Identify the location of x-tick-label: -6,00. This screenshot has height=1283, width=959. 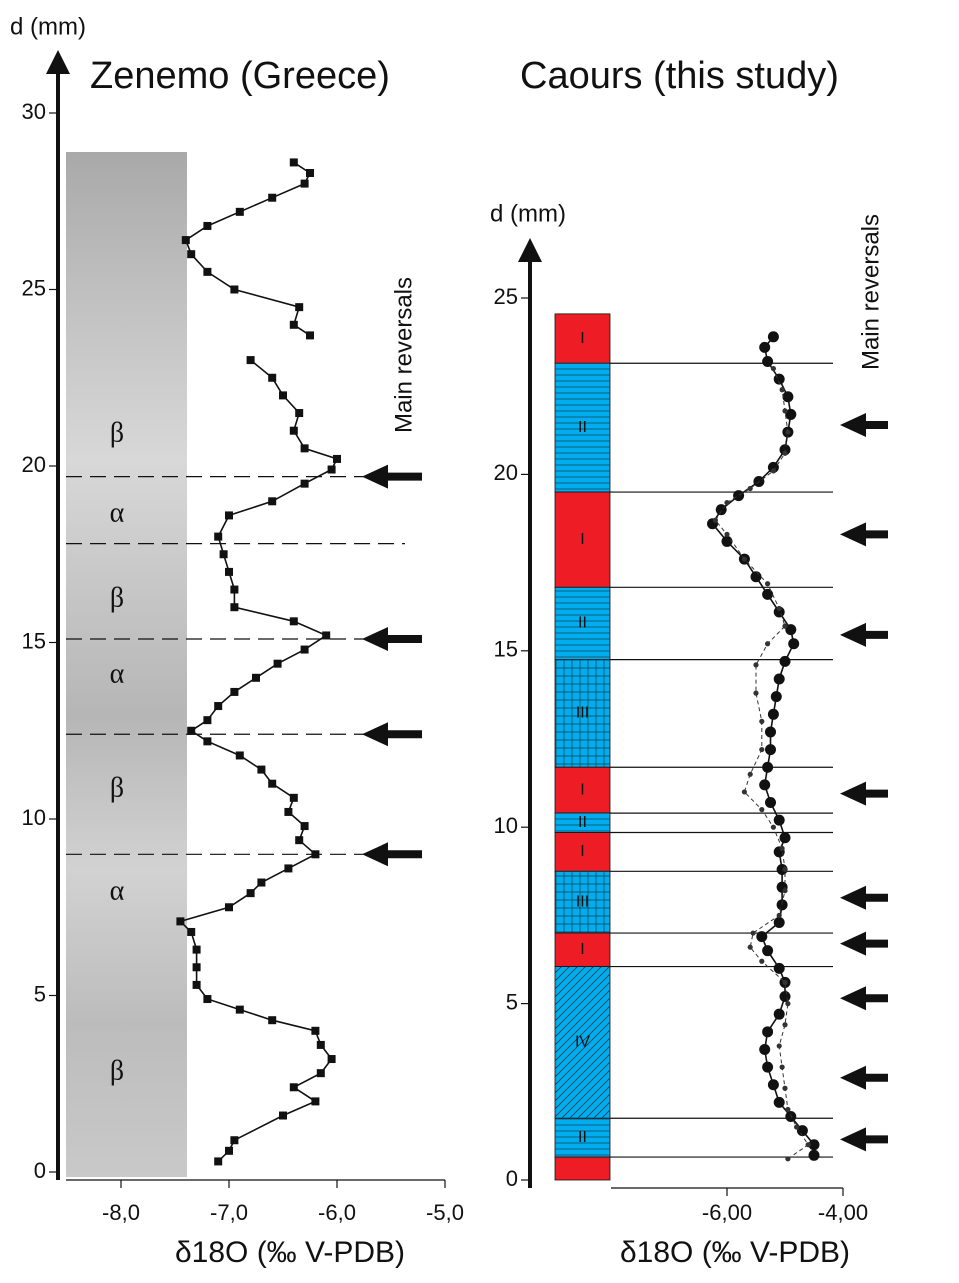
(727, 1212).